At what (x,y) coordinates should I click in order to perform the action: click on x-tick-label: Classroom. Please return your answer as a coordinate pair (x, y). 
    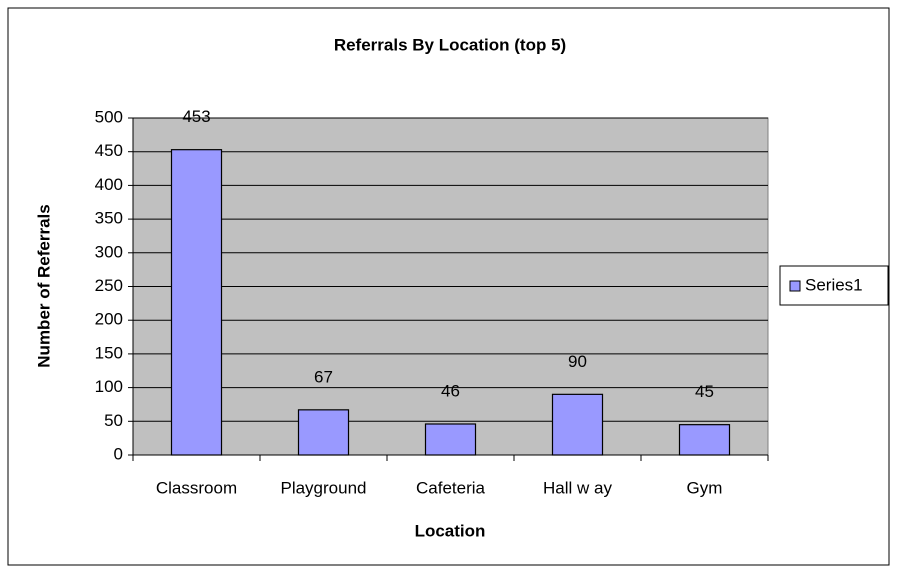
    Looking at the image, I should click on (196, 487).